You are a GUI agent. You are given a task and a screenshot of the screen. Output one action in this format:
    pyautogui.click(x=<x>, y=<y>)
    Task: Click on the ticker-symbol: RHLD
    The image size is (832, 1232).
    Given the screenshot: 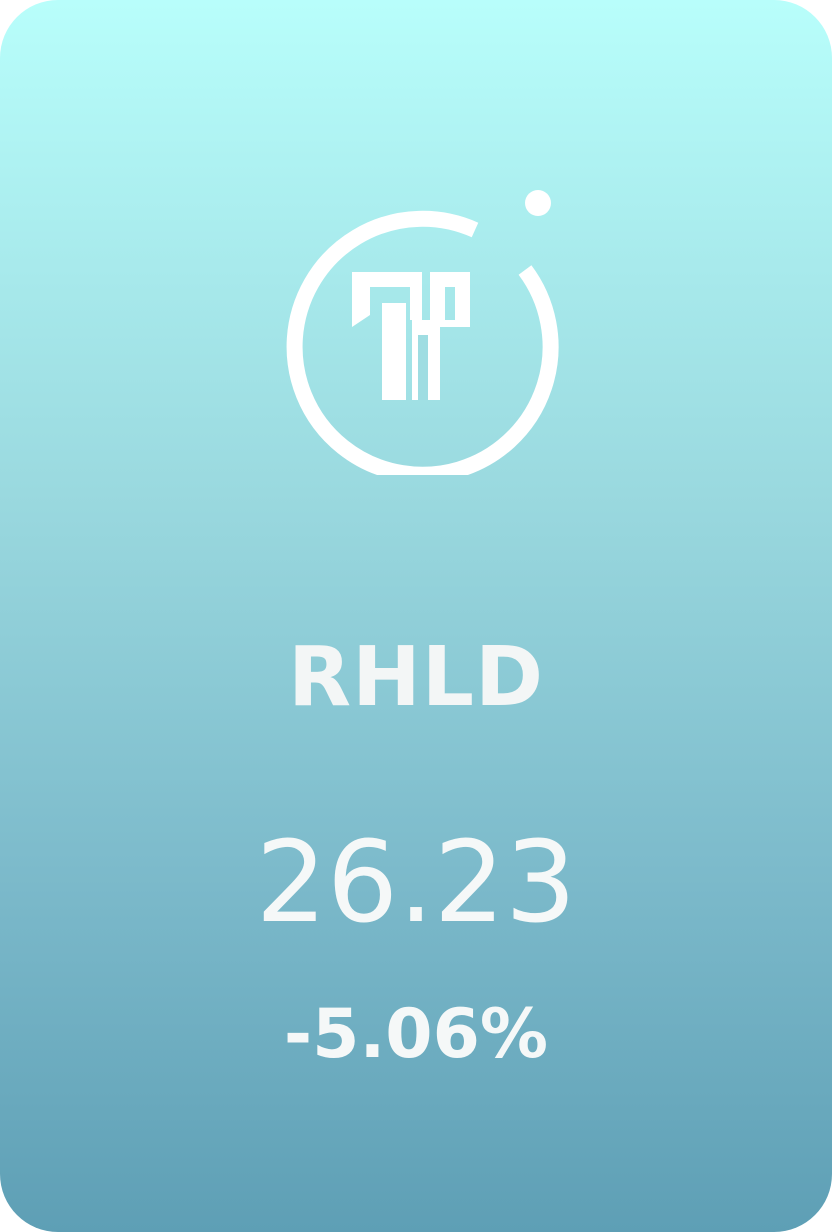 What is the action you would take?
    pyautogui.click(x=416, y=677)
    